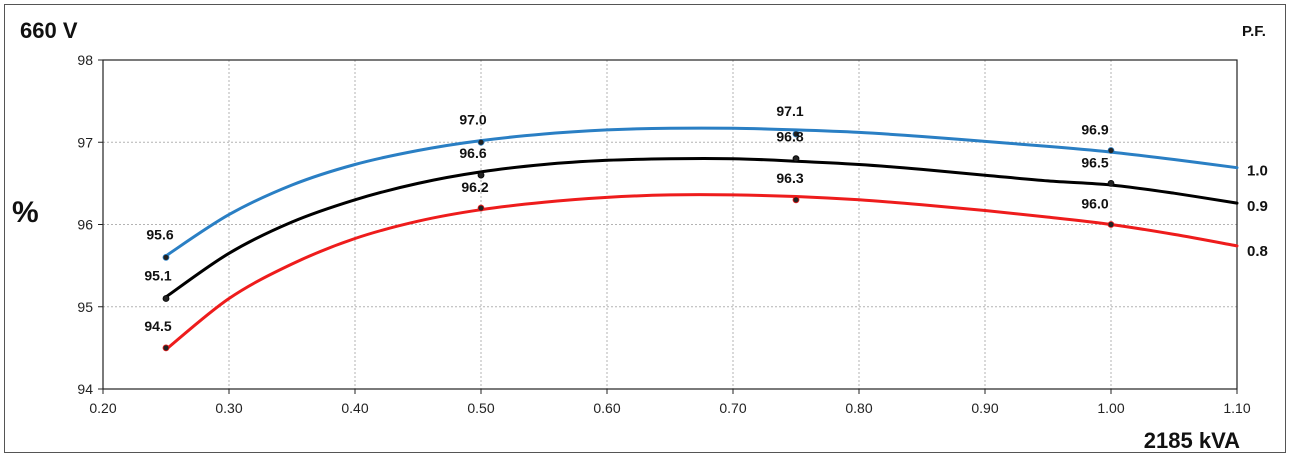  Describe the element at coordinates (354, 408) in the screenshot. I see `x-tick-label: 0.40` at that location.